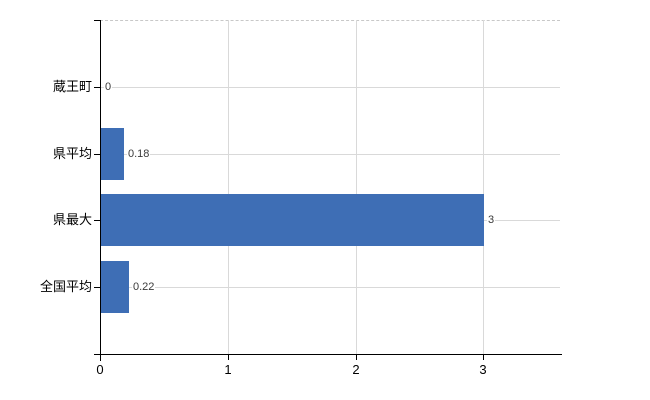  Describe the element at coordinates (483, 369) in the screenshot. I see `x-axis-tick-label: 3` at that location.